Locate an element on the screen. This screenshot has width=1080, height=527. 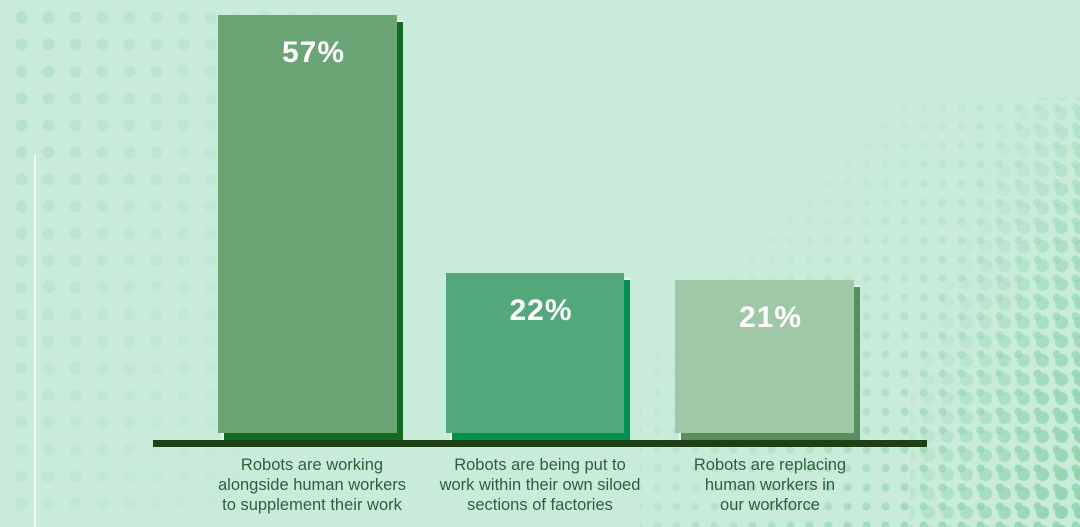
caption-line: work within their own siloed is located at coordinates (540, 485).